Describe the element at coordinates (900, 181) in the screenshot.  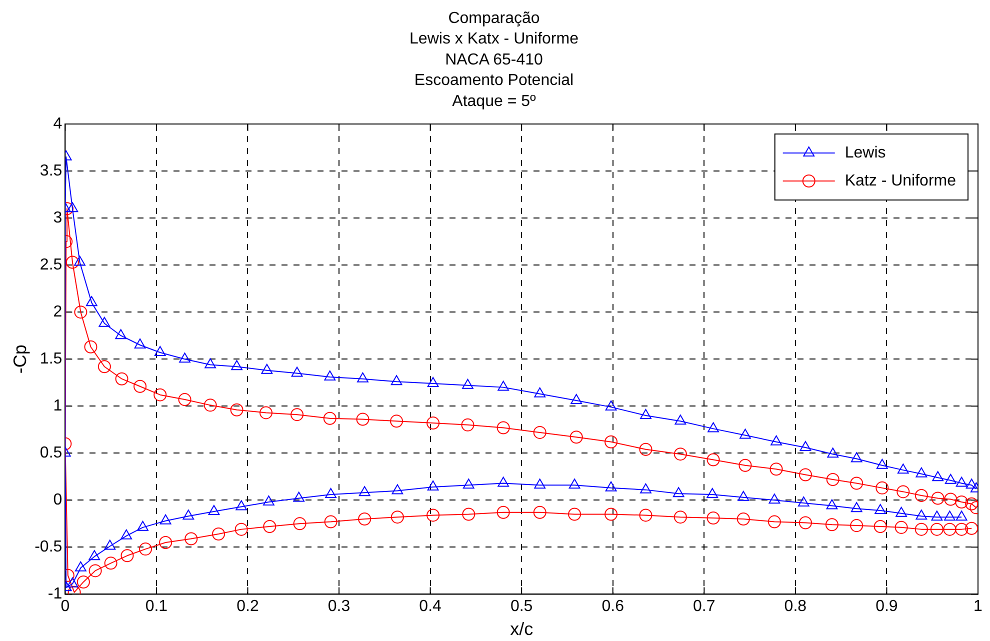
I see `legend-label: Katz - Uniforme` at that location.